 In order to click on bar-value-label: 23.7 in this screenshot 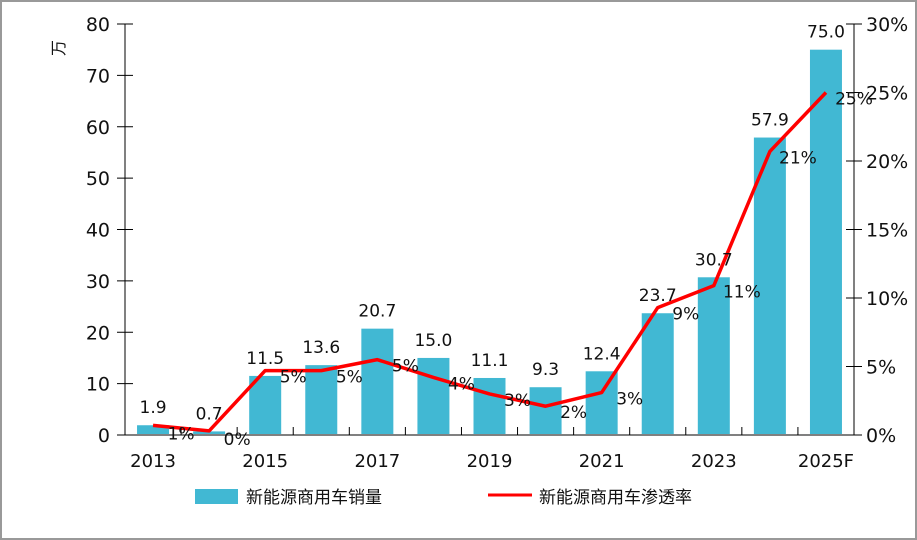, I will do `click(658, 296)`.